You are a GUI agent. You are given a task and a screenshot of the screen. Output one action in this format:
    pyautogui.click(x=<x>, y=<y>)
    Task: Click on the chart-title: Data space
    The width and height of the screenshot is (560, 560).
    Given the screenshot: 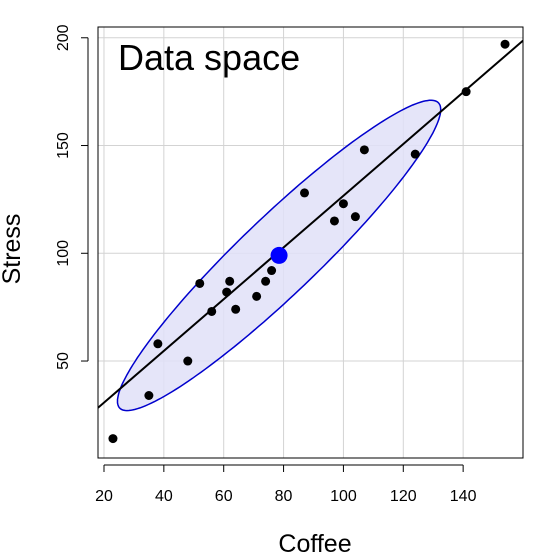 What is the action you would take?
    pyautogui.click(x=209, y=57)
    